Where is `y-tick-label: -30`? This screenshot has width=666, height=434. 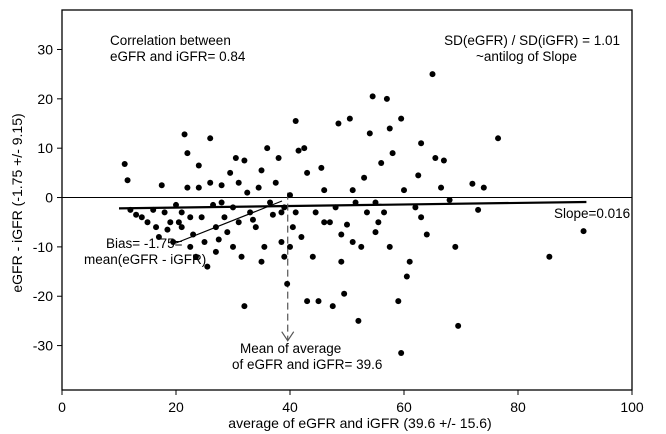
y-tick-label: -30 is located at coordinates (43, 346).